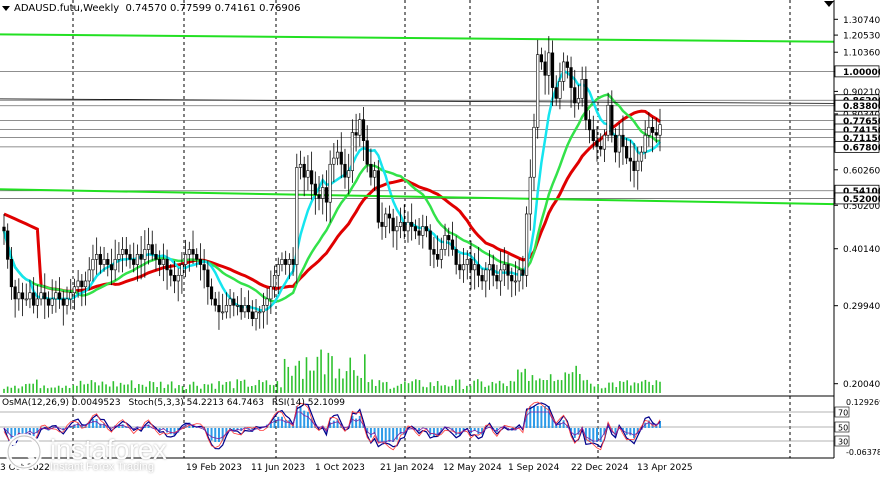 The width and height of the screenshot is (880, 481). What do you see at coordinates (861, 73) in the screenshot?
I see `level-label: 1.00000` at bounding box center [861, 73].